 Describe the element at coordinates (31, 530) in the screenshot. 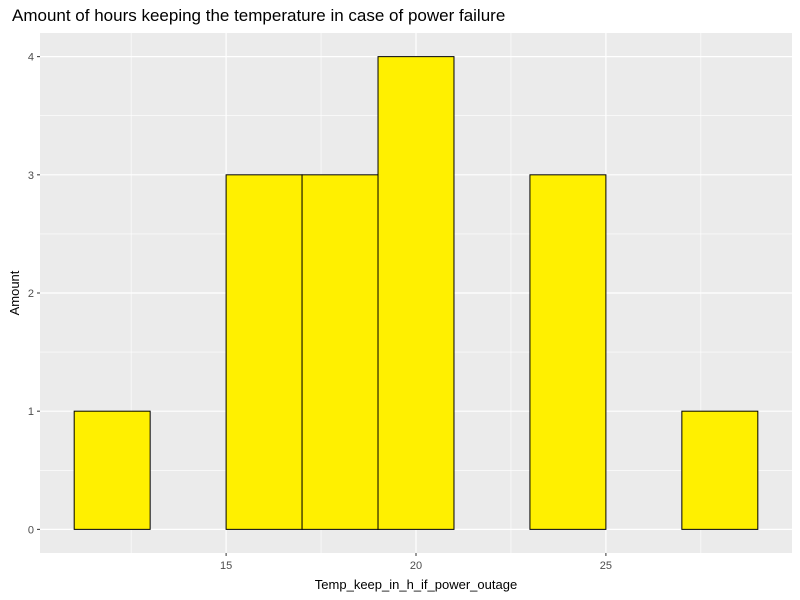

I see `y-tick-label: 0` at that location.